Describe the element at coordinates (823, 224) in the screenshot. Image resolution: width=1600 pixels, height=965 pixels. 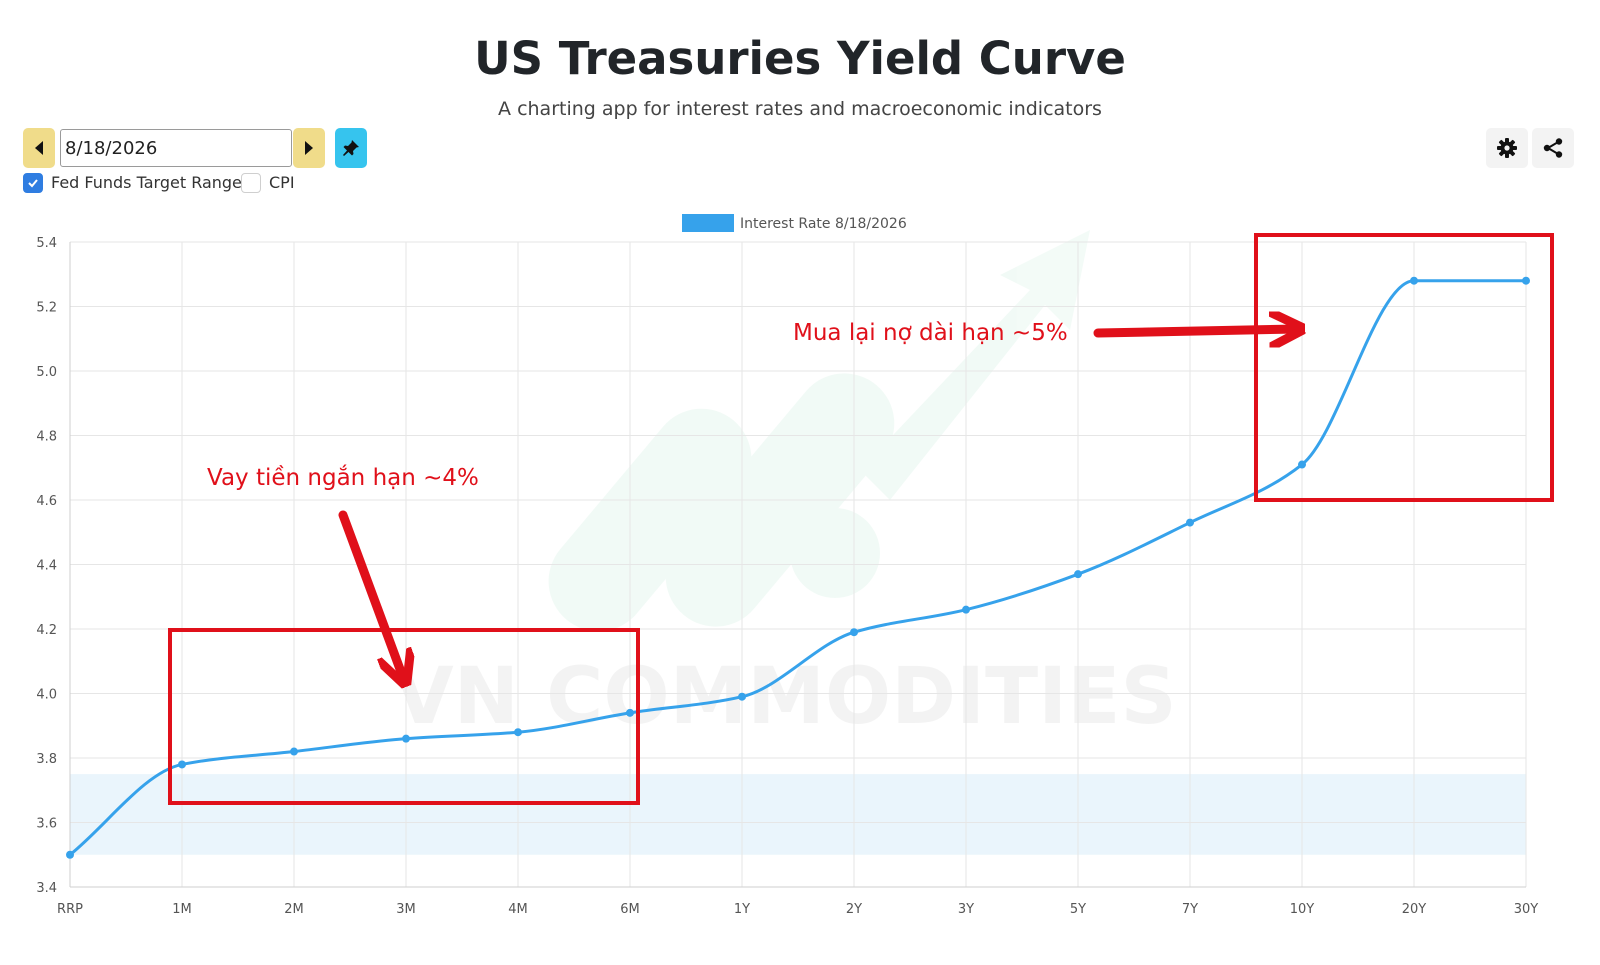
I see `legend-label: Interest Rate 8/18/2026` at that location.